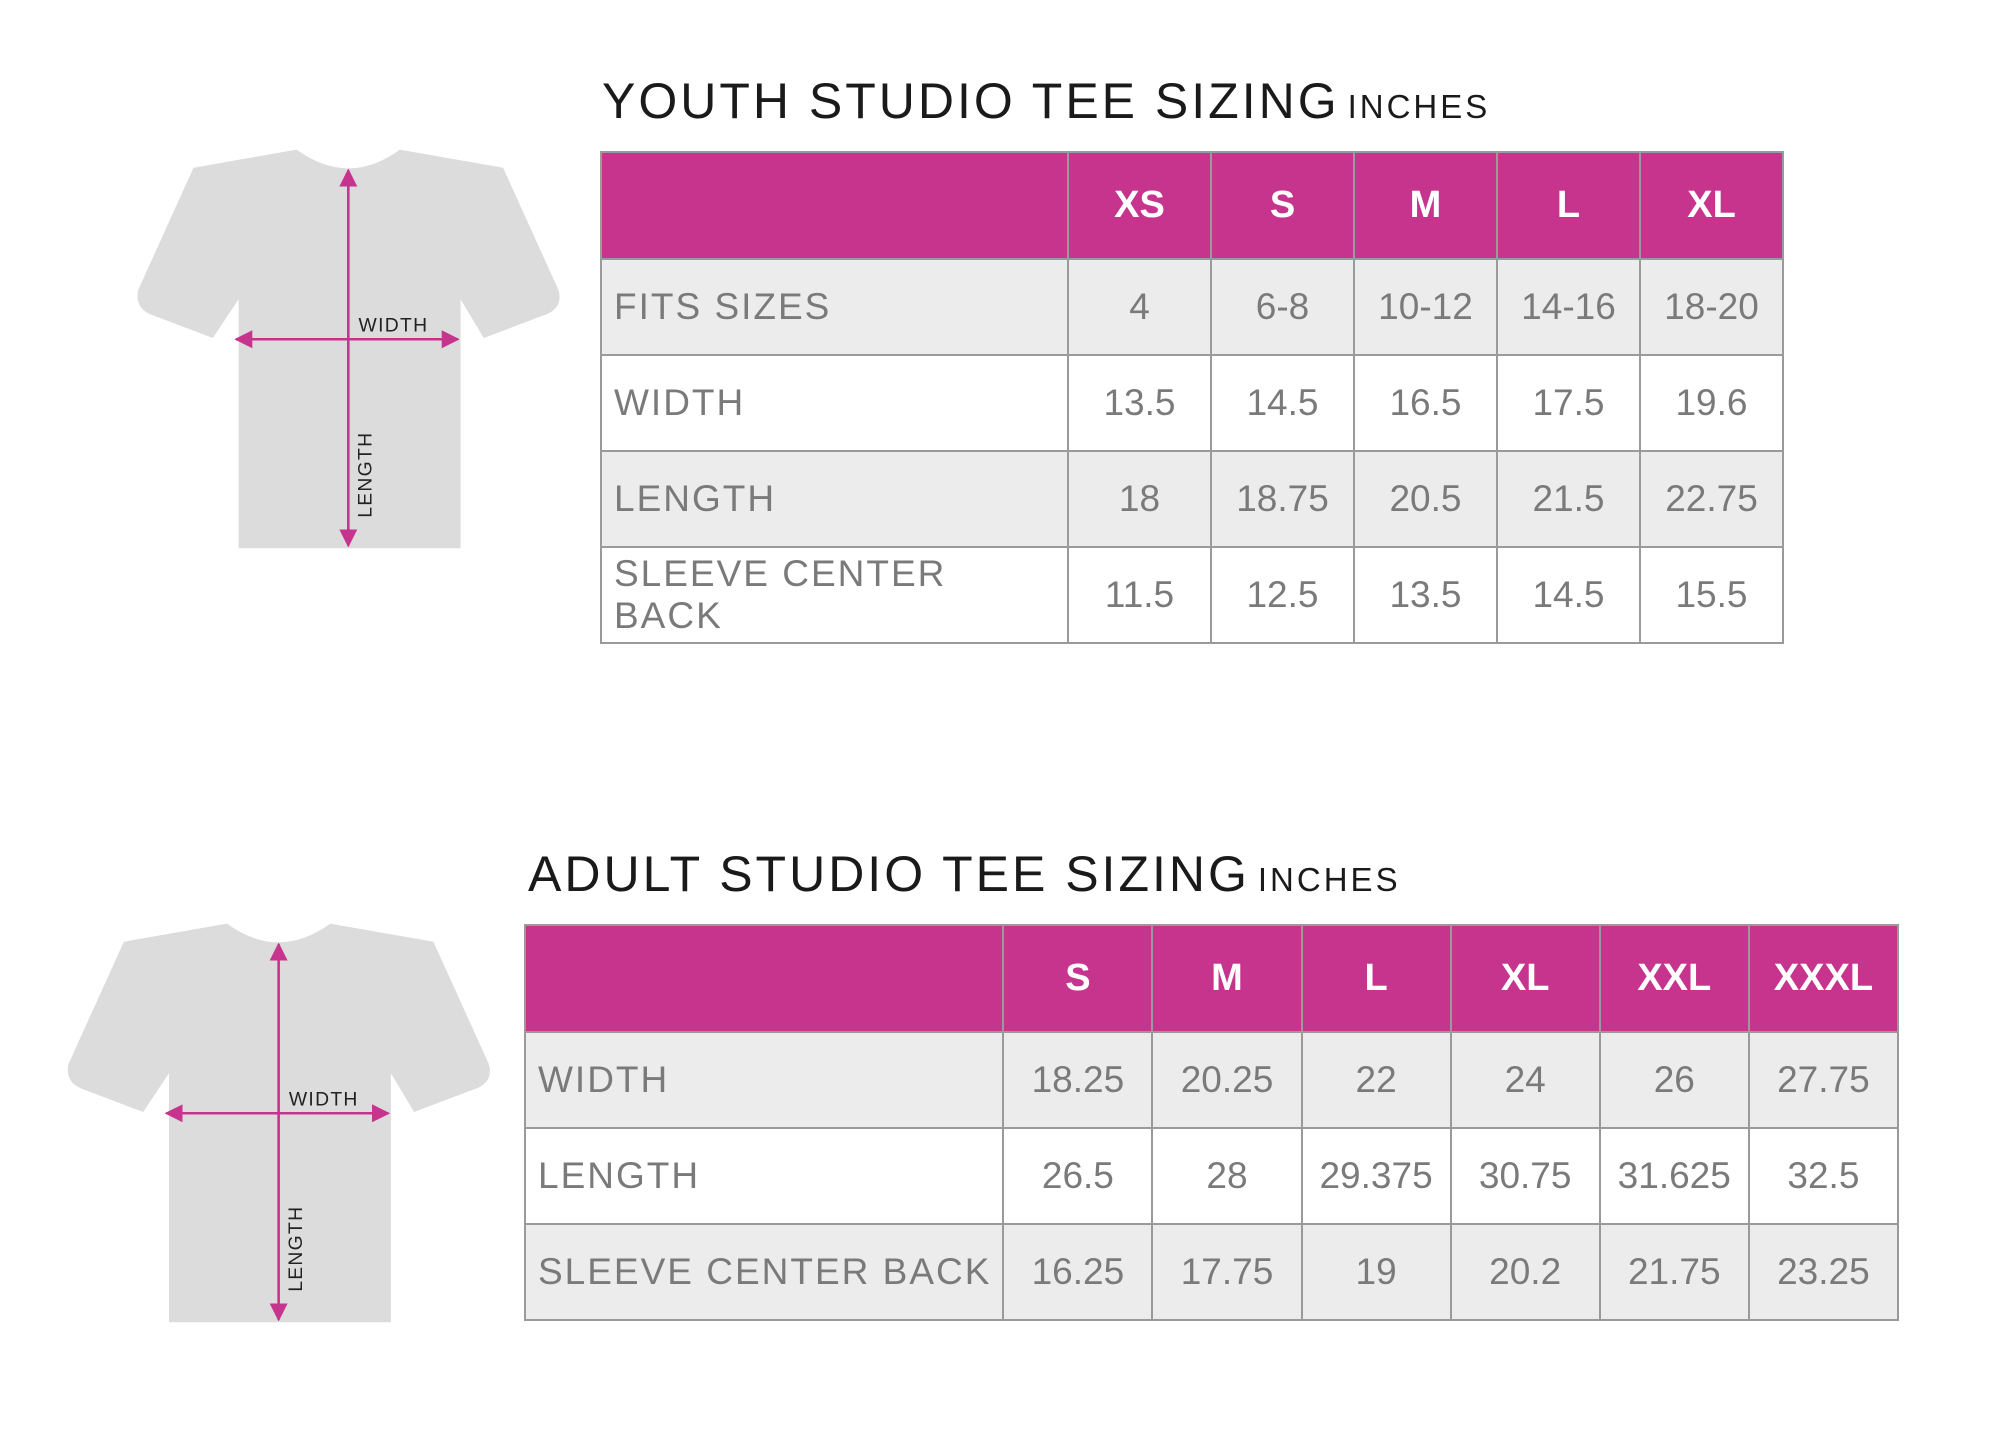  I want to click on size-value: 26.5, so click(1078, 1176).